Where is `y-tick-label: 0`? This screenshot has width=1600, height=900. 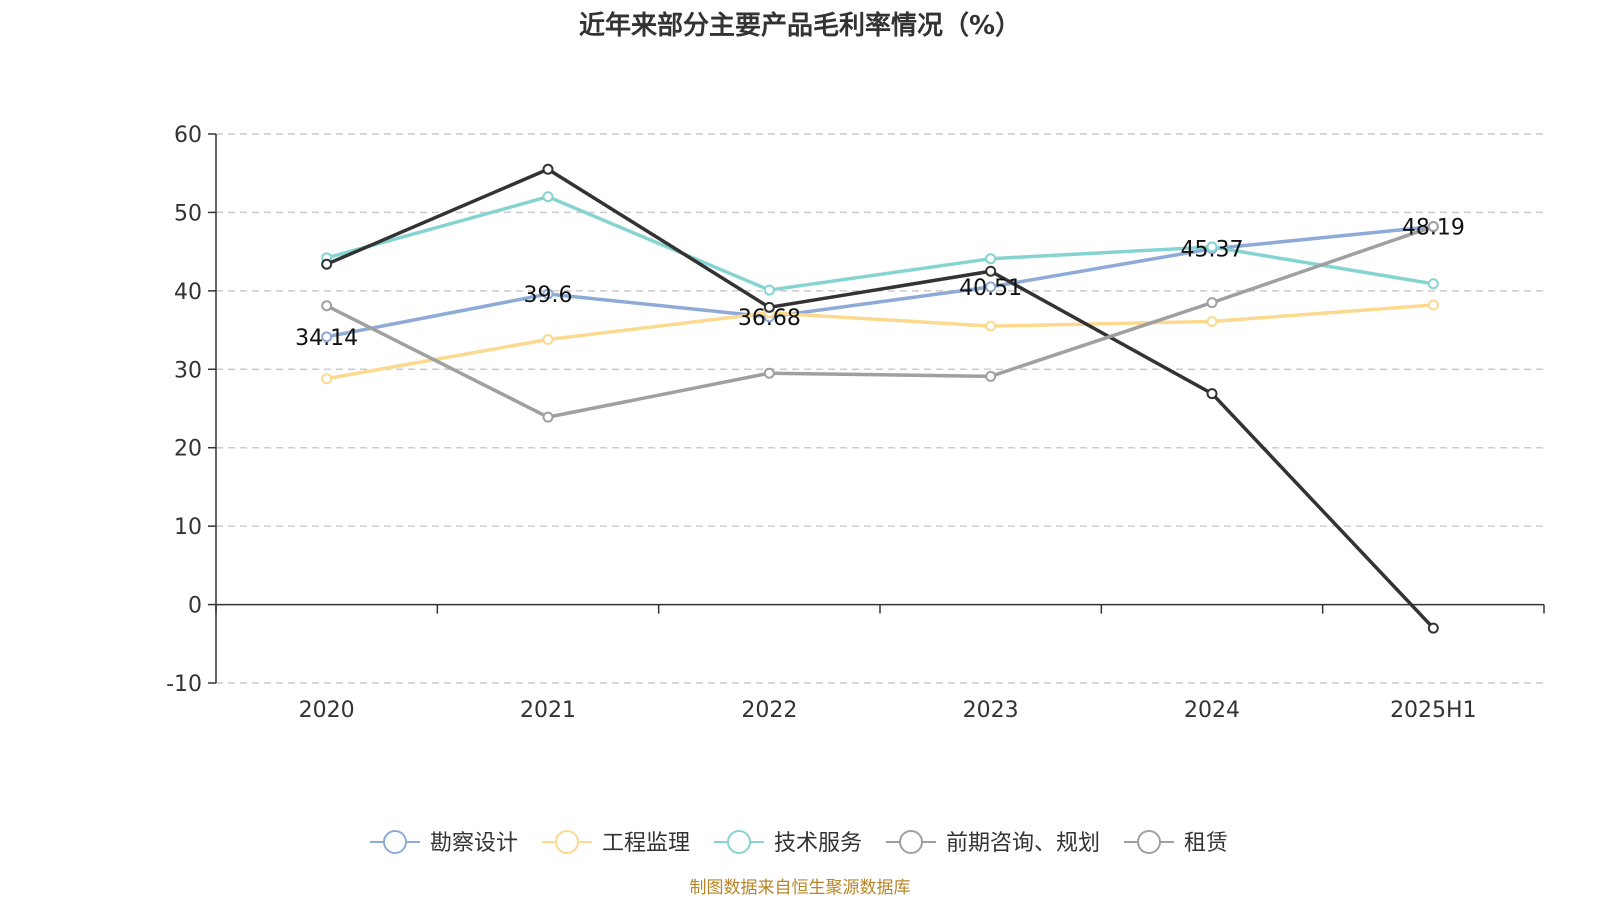
y-tick-label: 0 is located at coordinates (195, 606).